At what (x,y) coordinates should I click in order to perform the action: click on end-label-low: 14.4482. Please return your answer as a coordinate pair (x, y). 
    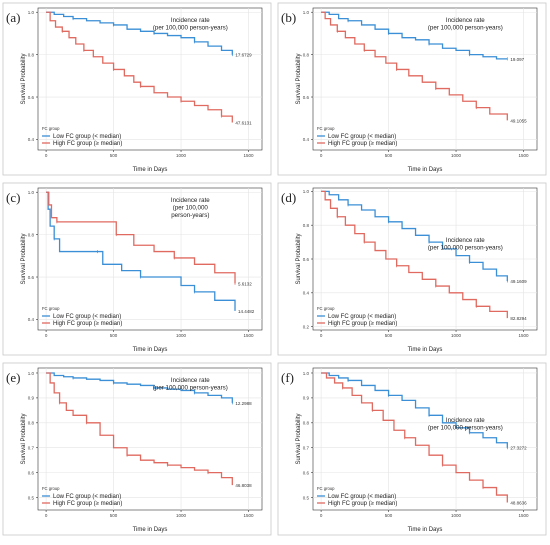
    Looking at the image, I should click on (246, 311).